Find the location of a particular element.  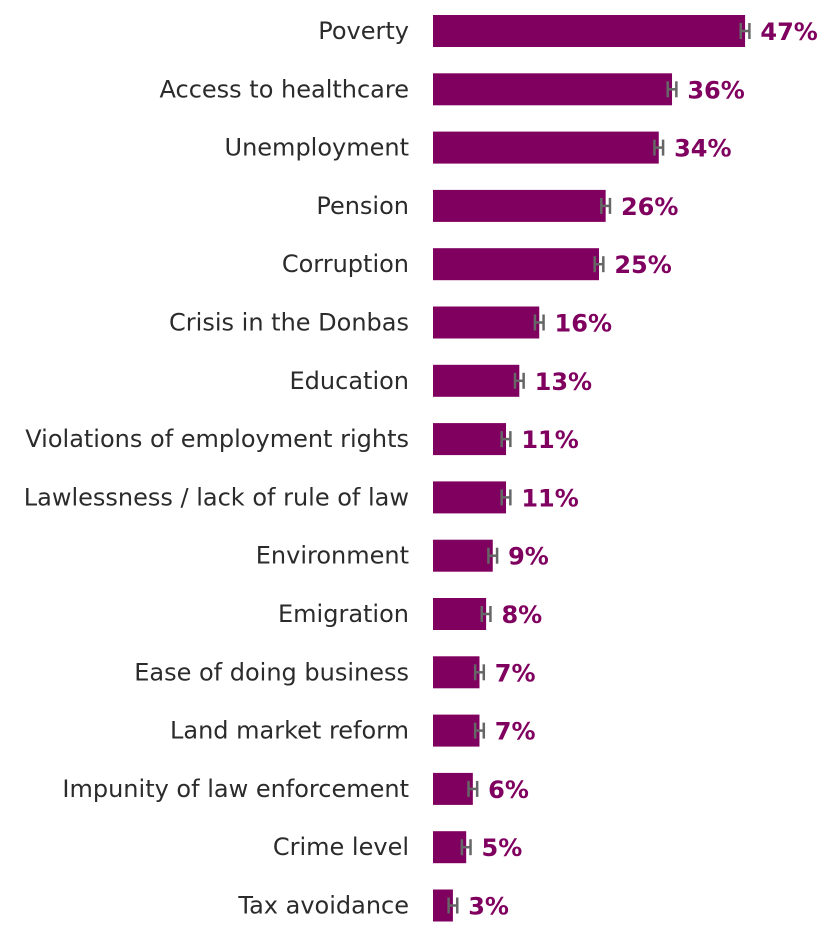

category-label-6: Education is located at coordinates (349, 381).